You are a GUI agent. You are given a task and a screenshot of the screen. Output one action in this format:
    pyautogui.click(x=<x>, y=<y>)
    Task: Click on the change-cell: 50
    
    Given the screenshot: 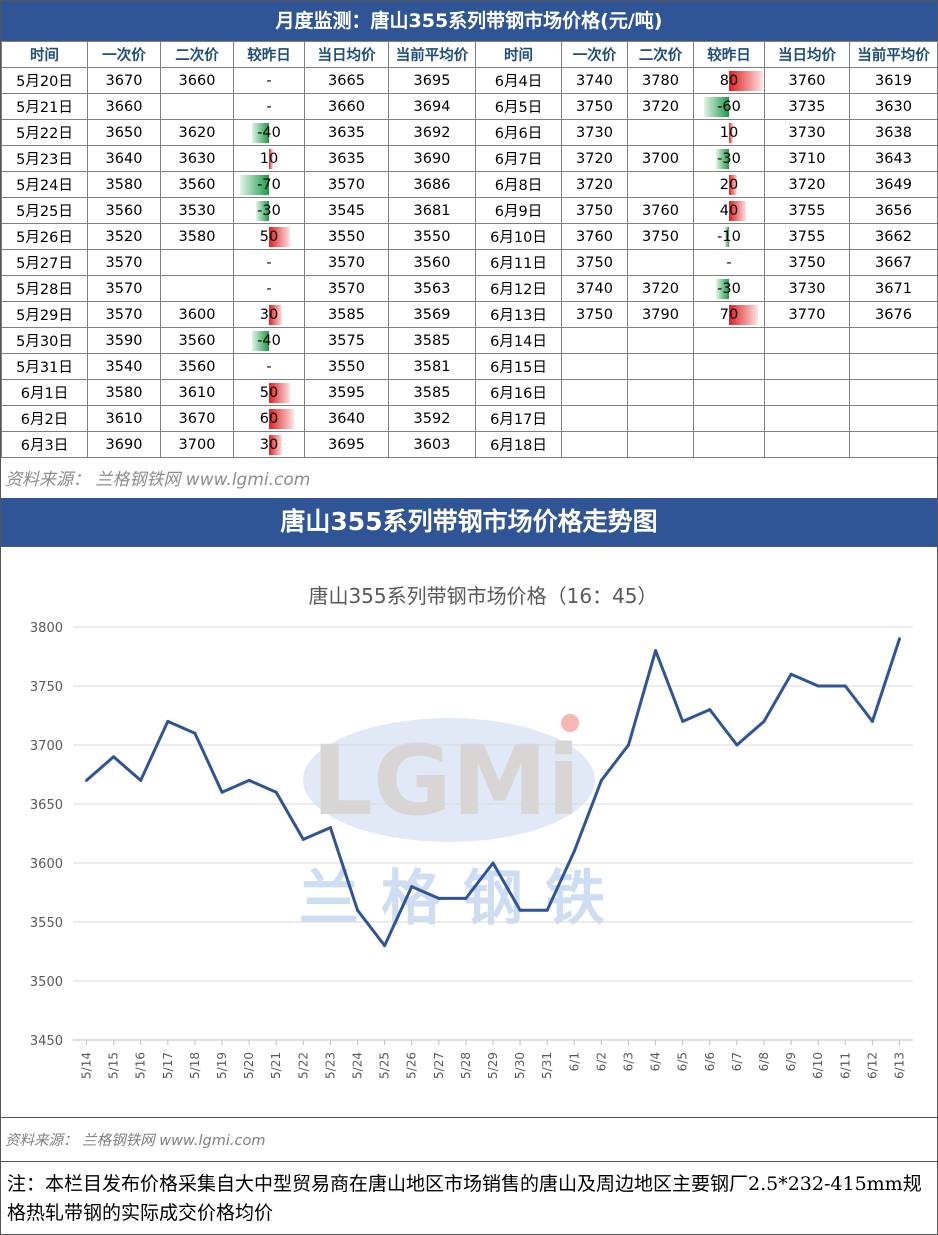 What is the action you would take?
    pyautogui.click(x=269, y=392)
    